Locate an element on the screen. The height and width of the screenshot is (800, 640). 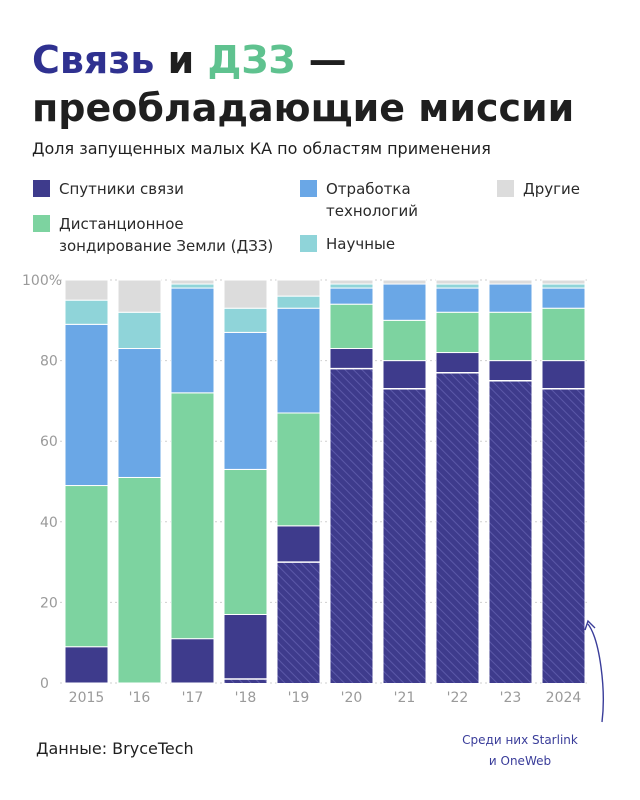
x-tick-label: '21 is located at coordinates (405, 698).